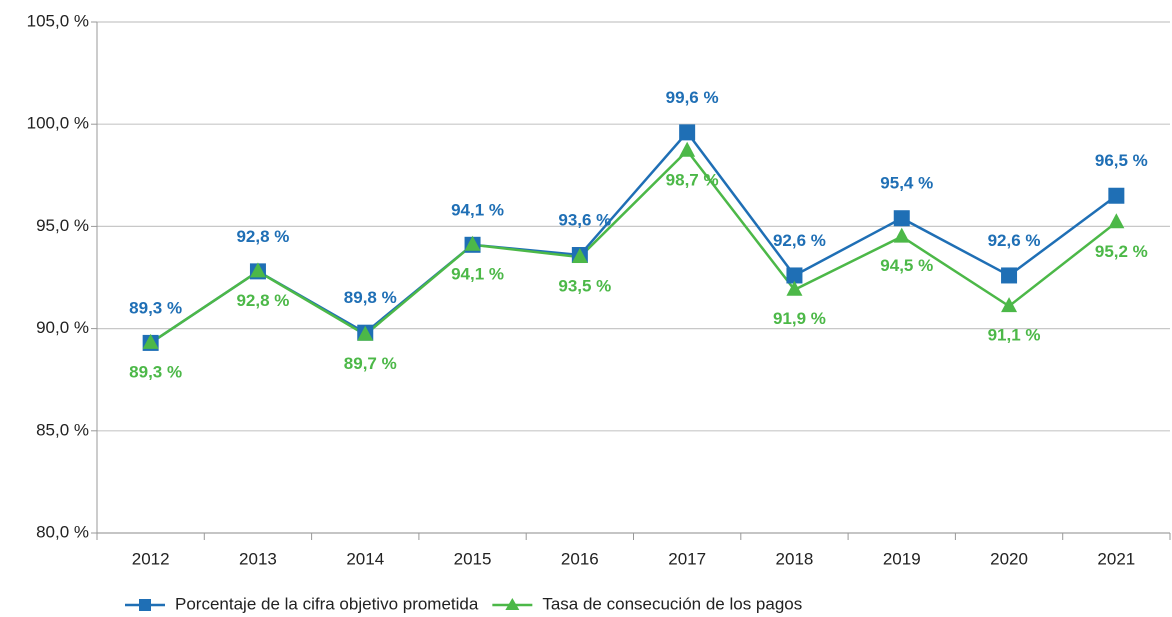  Describe the element at coordinates (906, 183) in the screenshot. I see `value-label: 95,4 %` at that location.